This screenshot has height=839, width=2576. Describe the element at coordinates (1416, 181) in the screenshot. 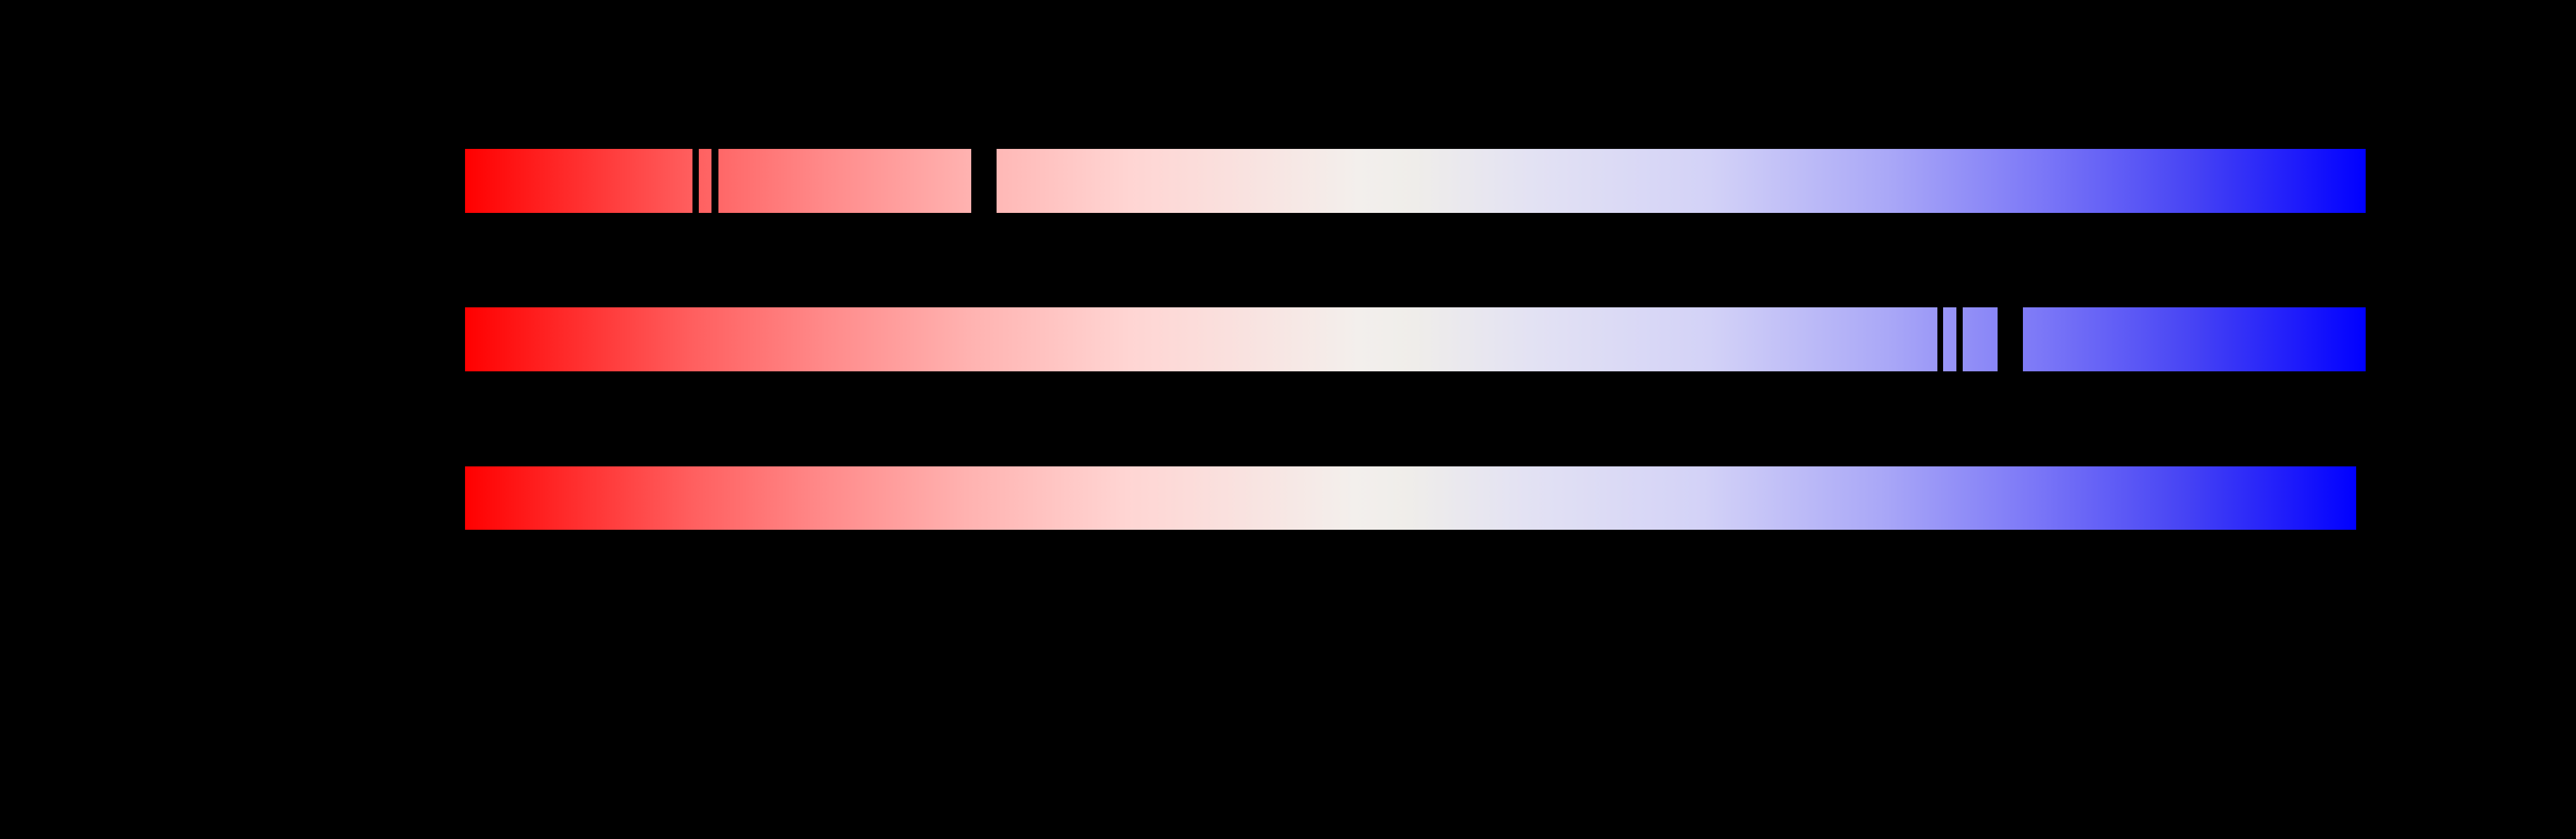

I see `top-gradient-bar` at that location.